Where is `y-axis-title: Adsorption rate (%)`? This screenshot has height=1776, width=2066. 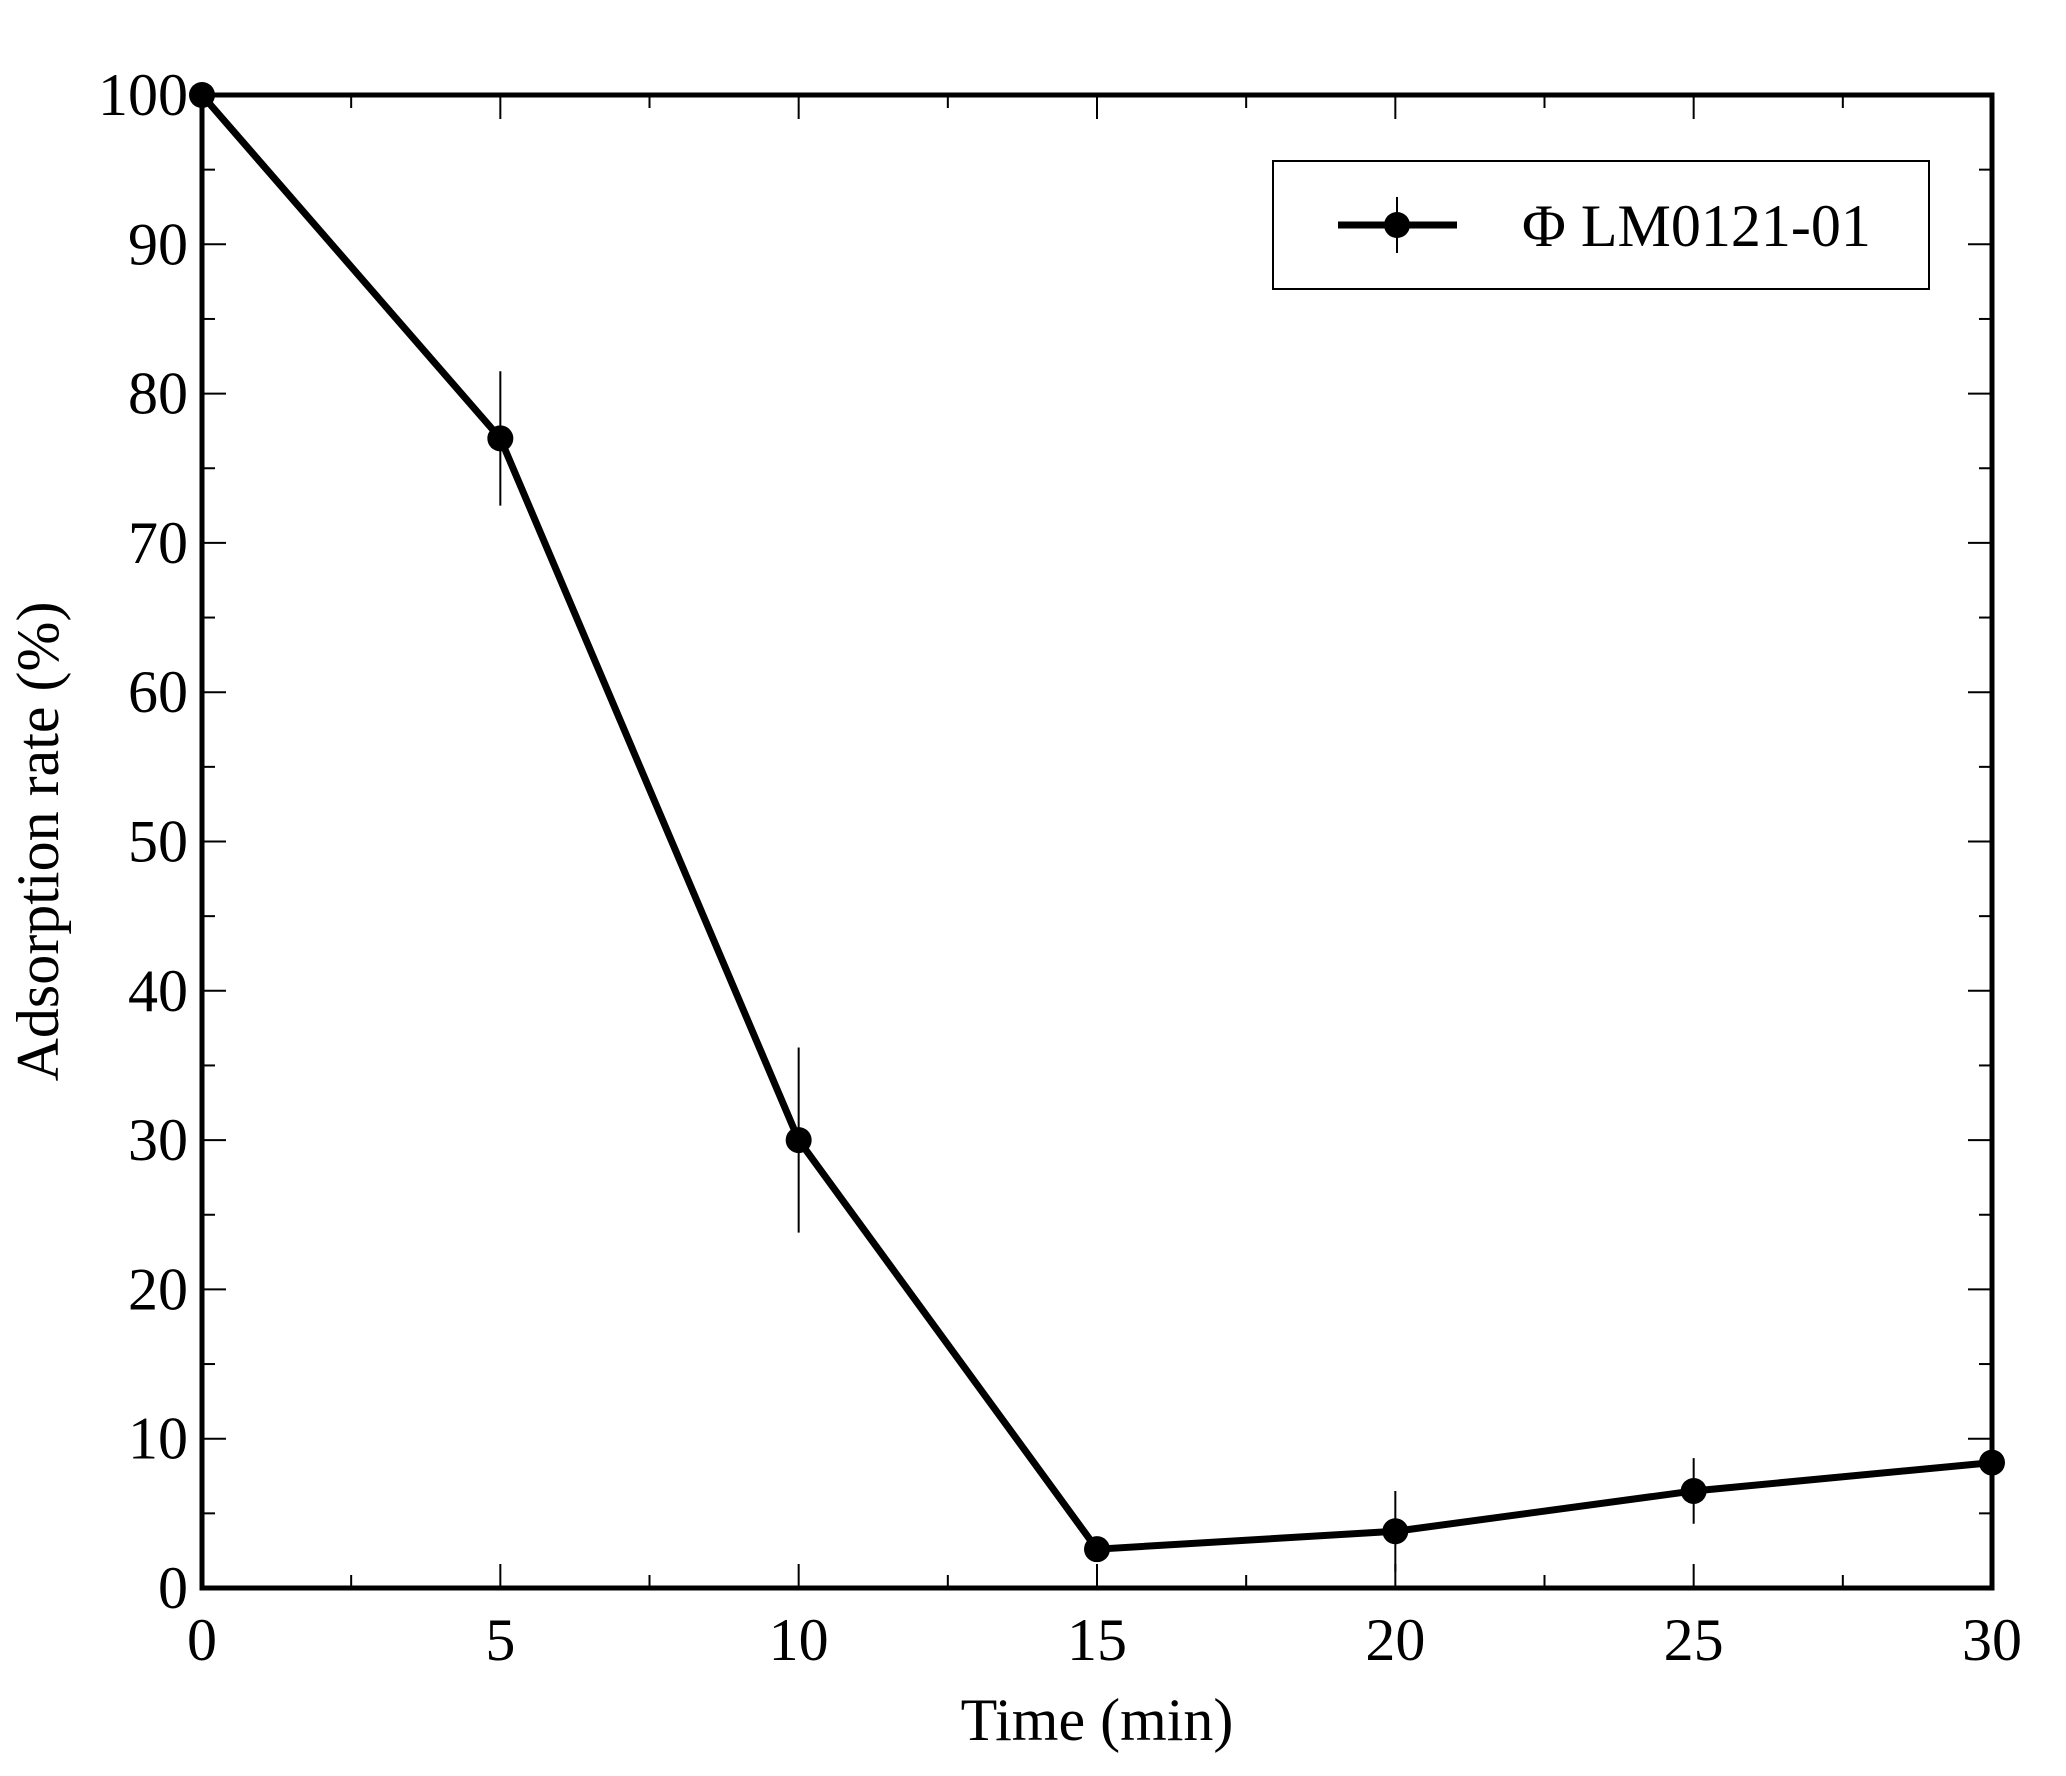
y-axis-title: Adsorption rate (%) is located at coordinates (38, 842).